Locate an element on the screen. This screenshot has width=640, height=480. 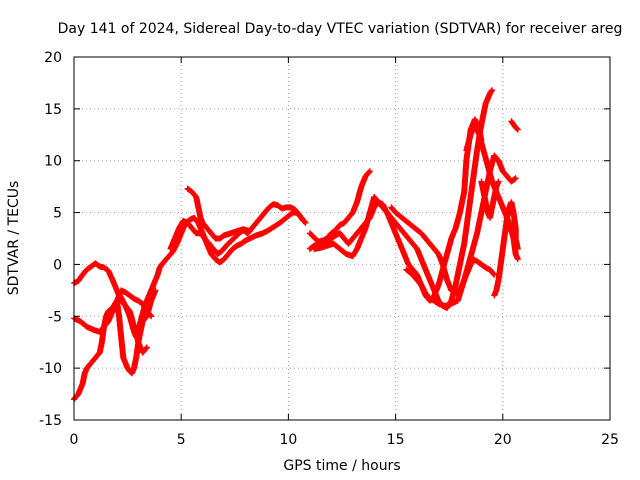
x-tick-label: 10 is located at coordinates (288, 440).